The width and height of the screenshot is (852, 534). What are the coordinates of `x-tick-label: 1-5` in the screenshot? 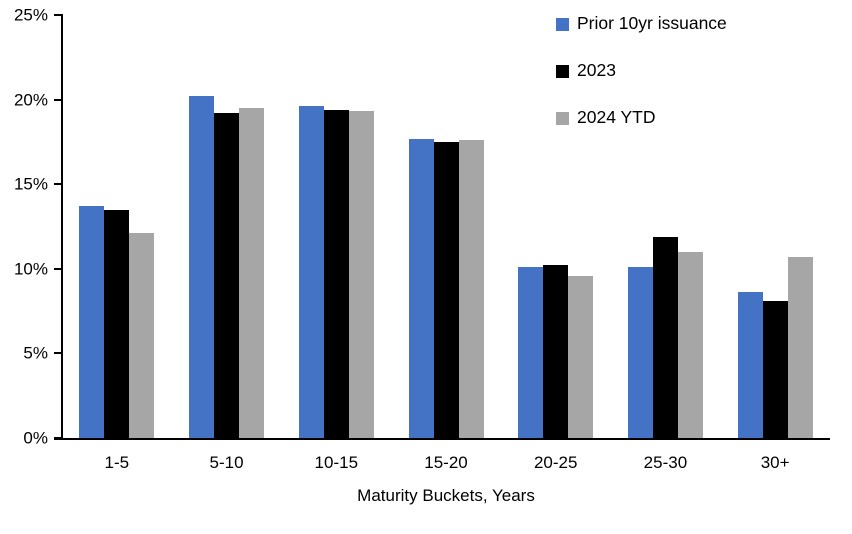 It's located at (117, 462).